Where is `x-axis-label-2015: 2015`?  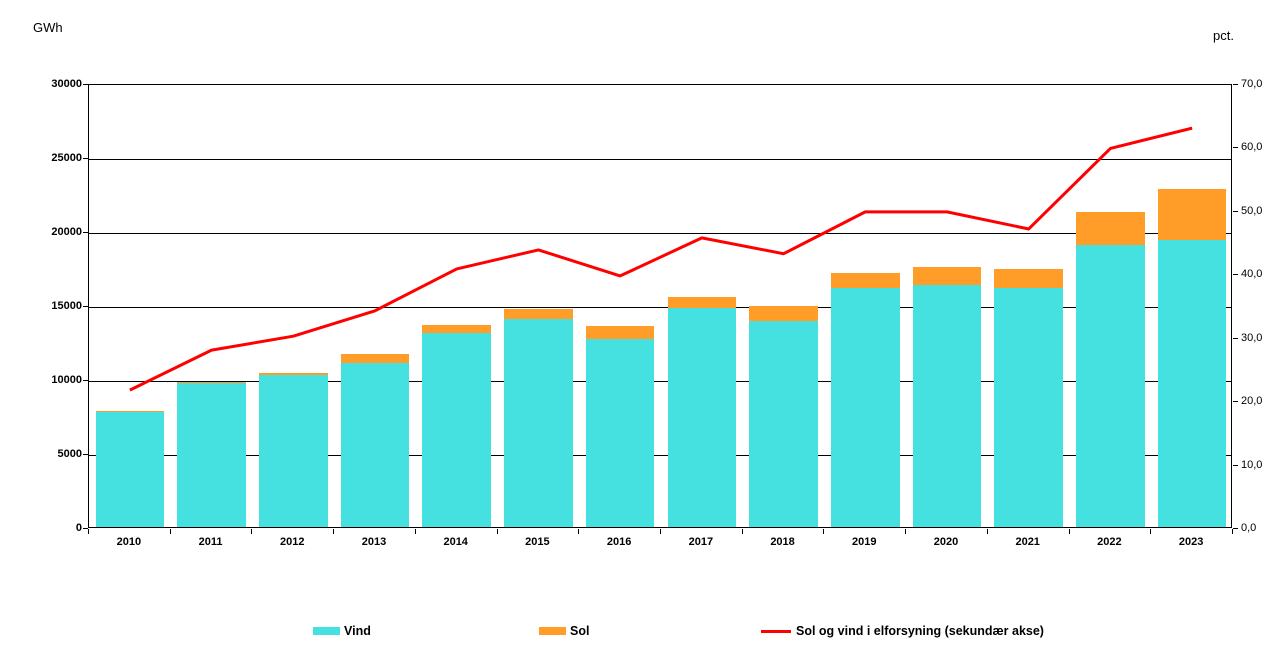
x-axis-label-2015: 2015 is located at coordinates (537, 542).